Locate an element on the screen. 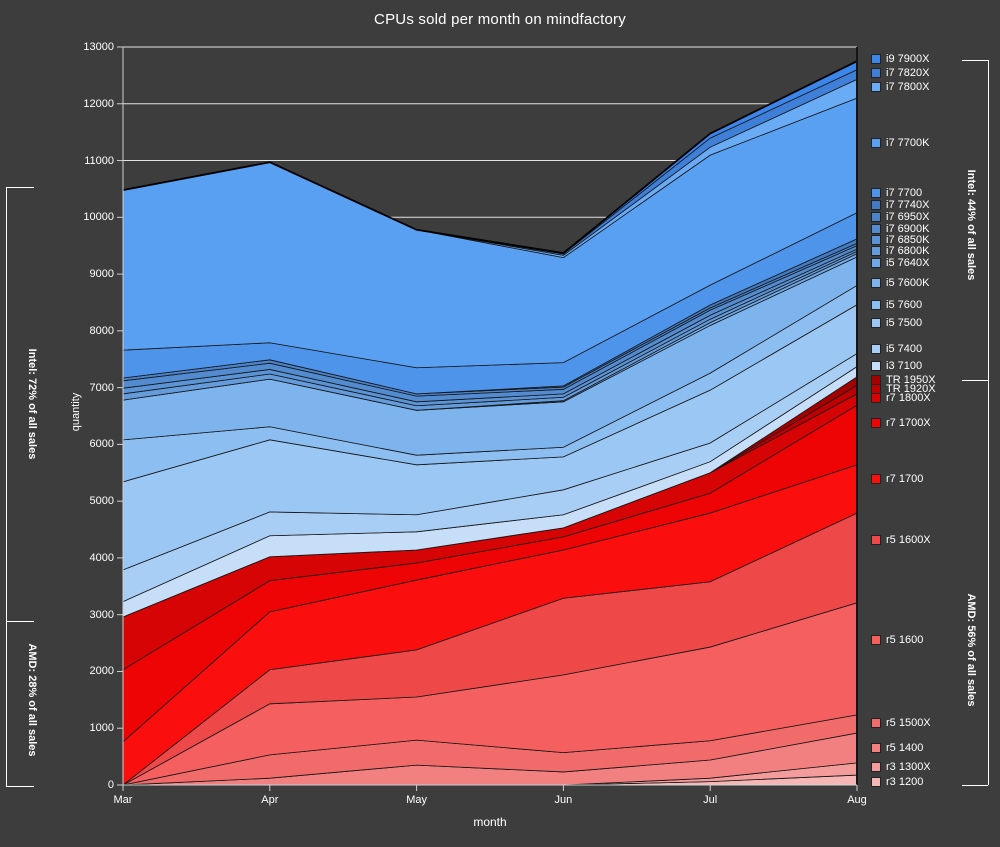 The width and height of the screenshot is (1000, 847). legend-label: i7 7740X is located at coordinates (908, 205).